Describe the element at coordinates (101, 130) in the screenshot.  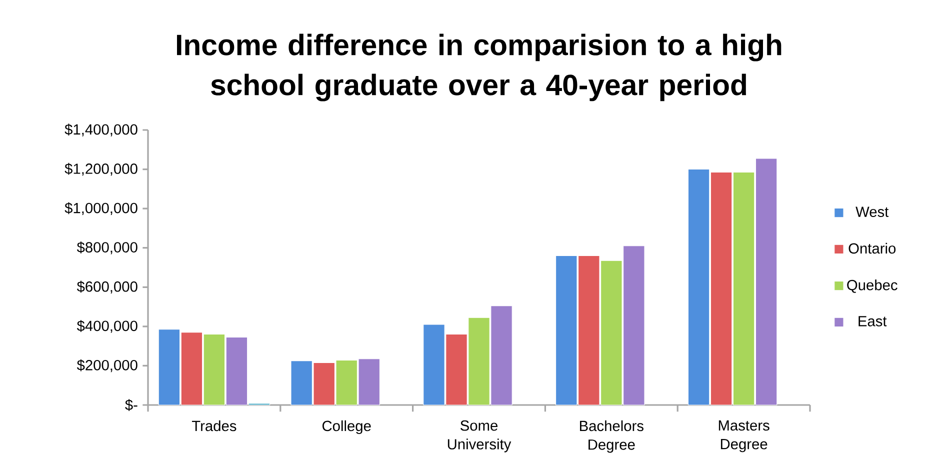
I see `y-tick-label: $1,400,000` at that location.